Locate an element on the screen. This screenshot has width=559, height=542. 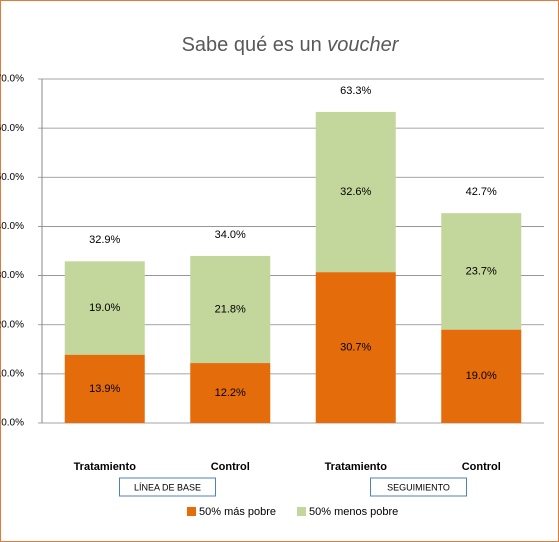
group-label: LÍNEA DE BASE is located at coordinates (167, 487).